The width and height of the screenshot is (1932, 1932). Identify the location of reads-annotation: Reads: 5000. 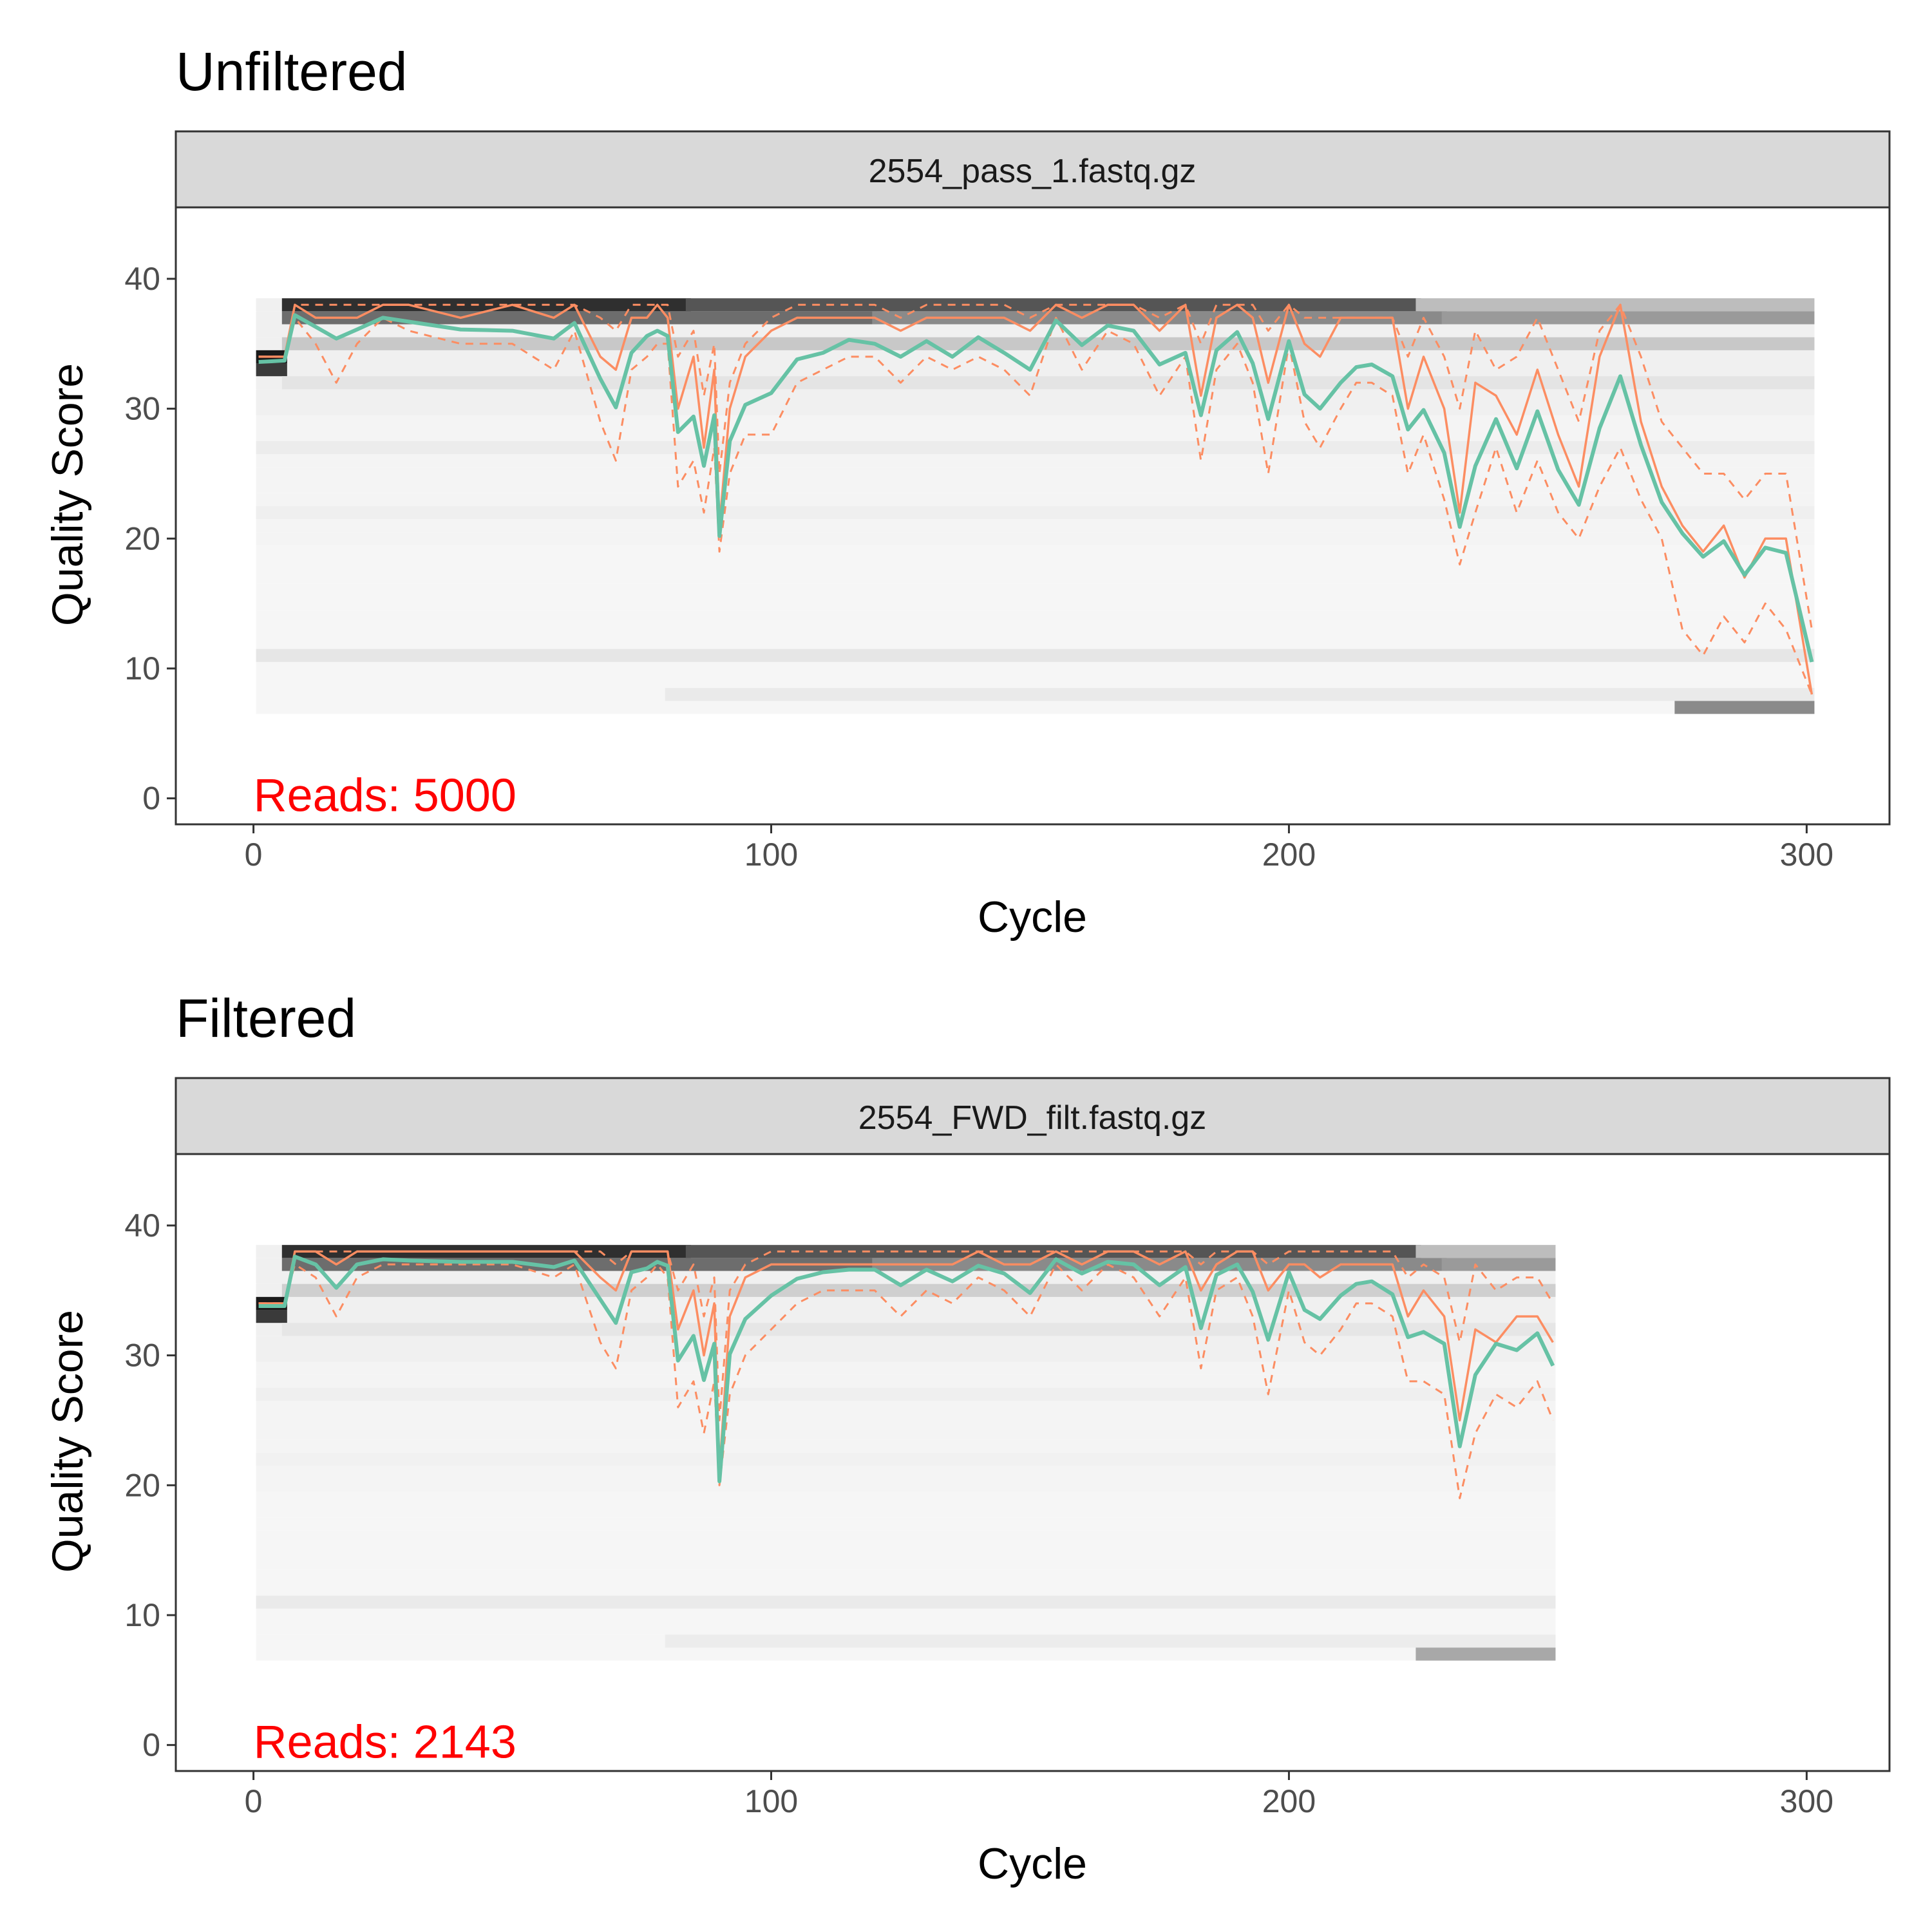
(385, 796).